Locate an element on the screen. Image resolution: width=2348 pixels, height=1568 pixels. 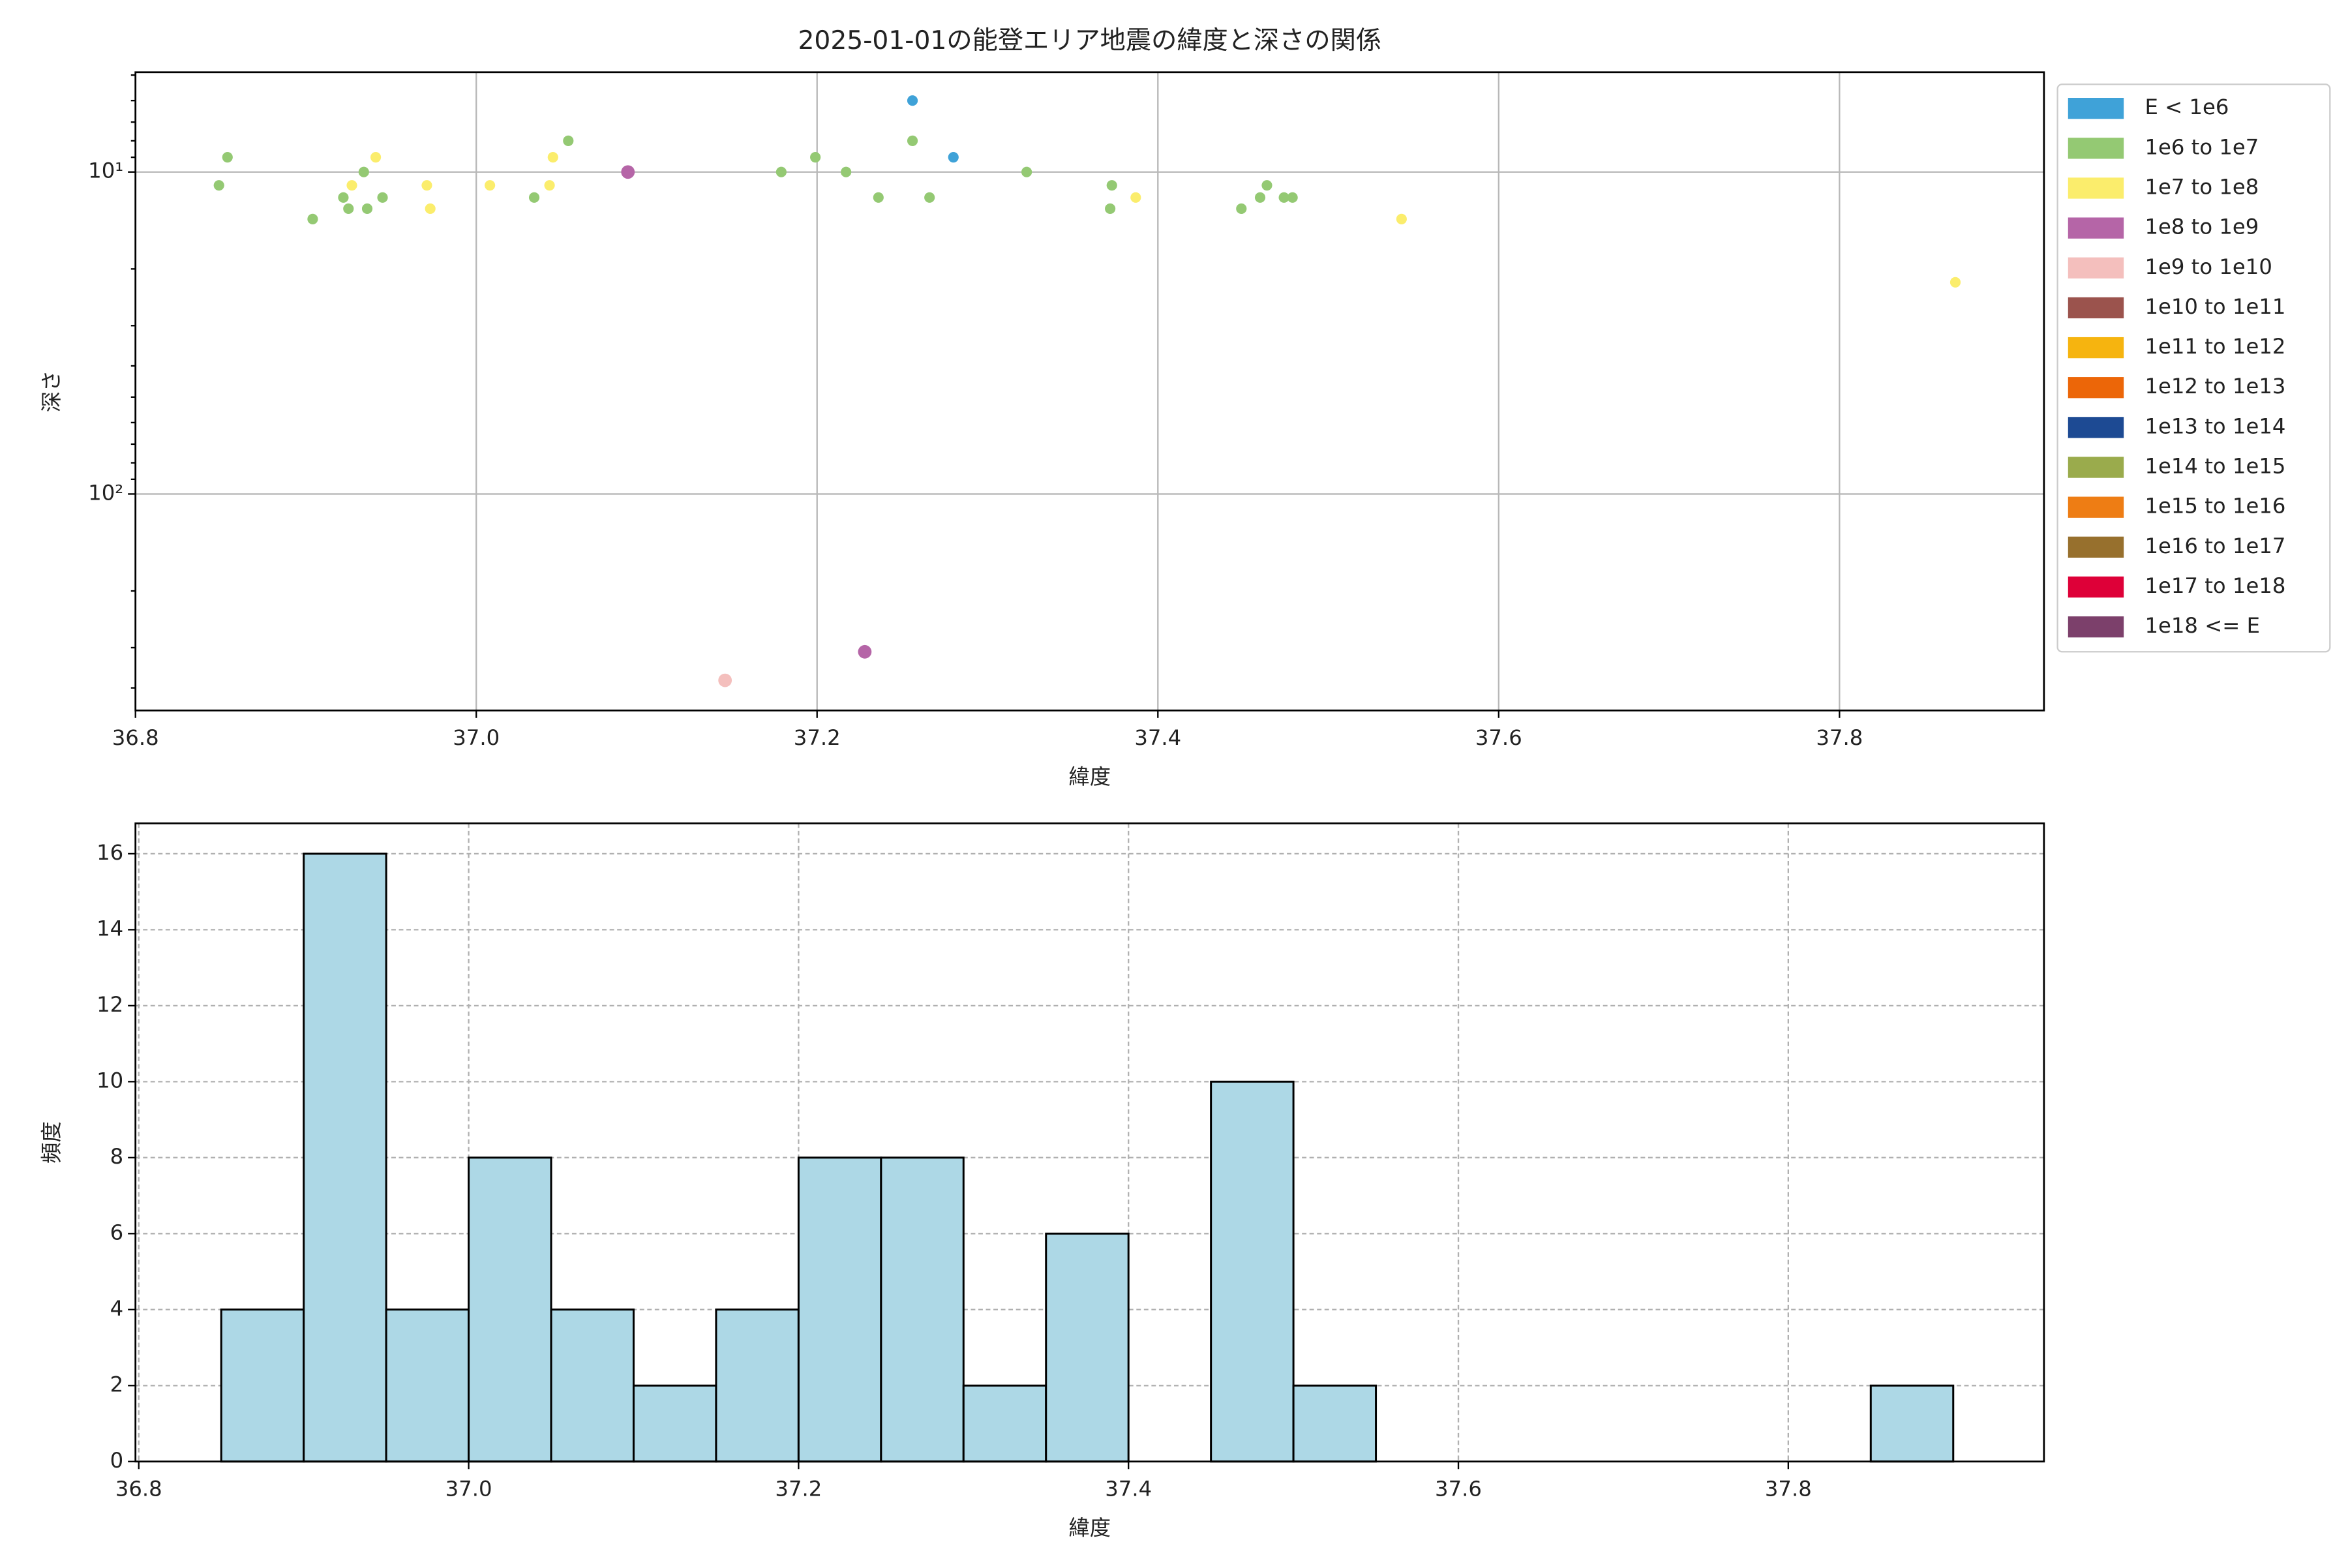
legend-label: 1e7 to 1e8 is located at coordinates (2202, 186).